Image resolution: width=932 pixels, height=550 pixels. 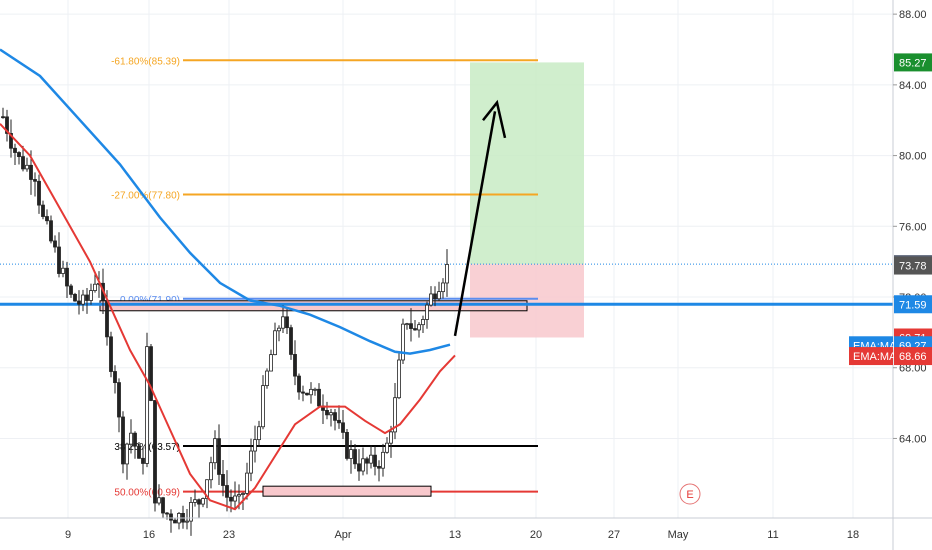 I want to click on x-tick-label: 20, so click(x=536, y=535).